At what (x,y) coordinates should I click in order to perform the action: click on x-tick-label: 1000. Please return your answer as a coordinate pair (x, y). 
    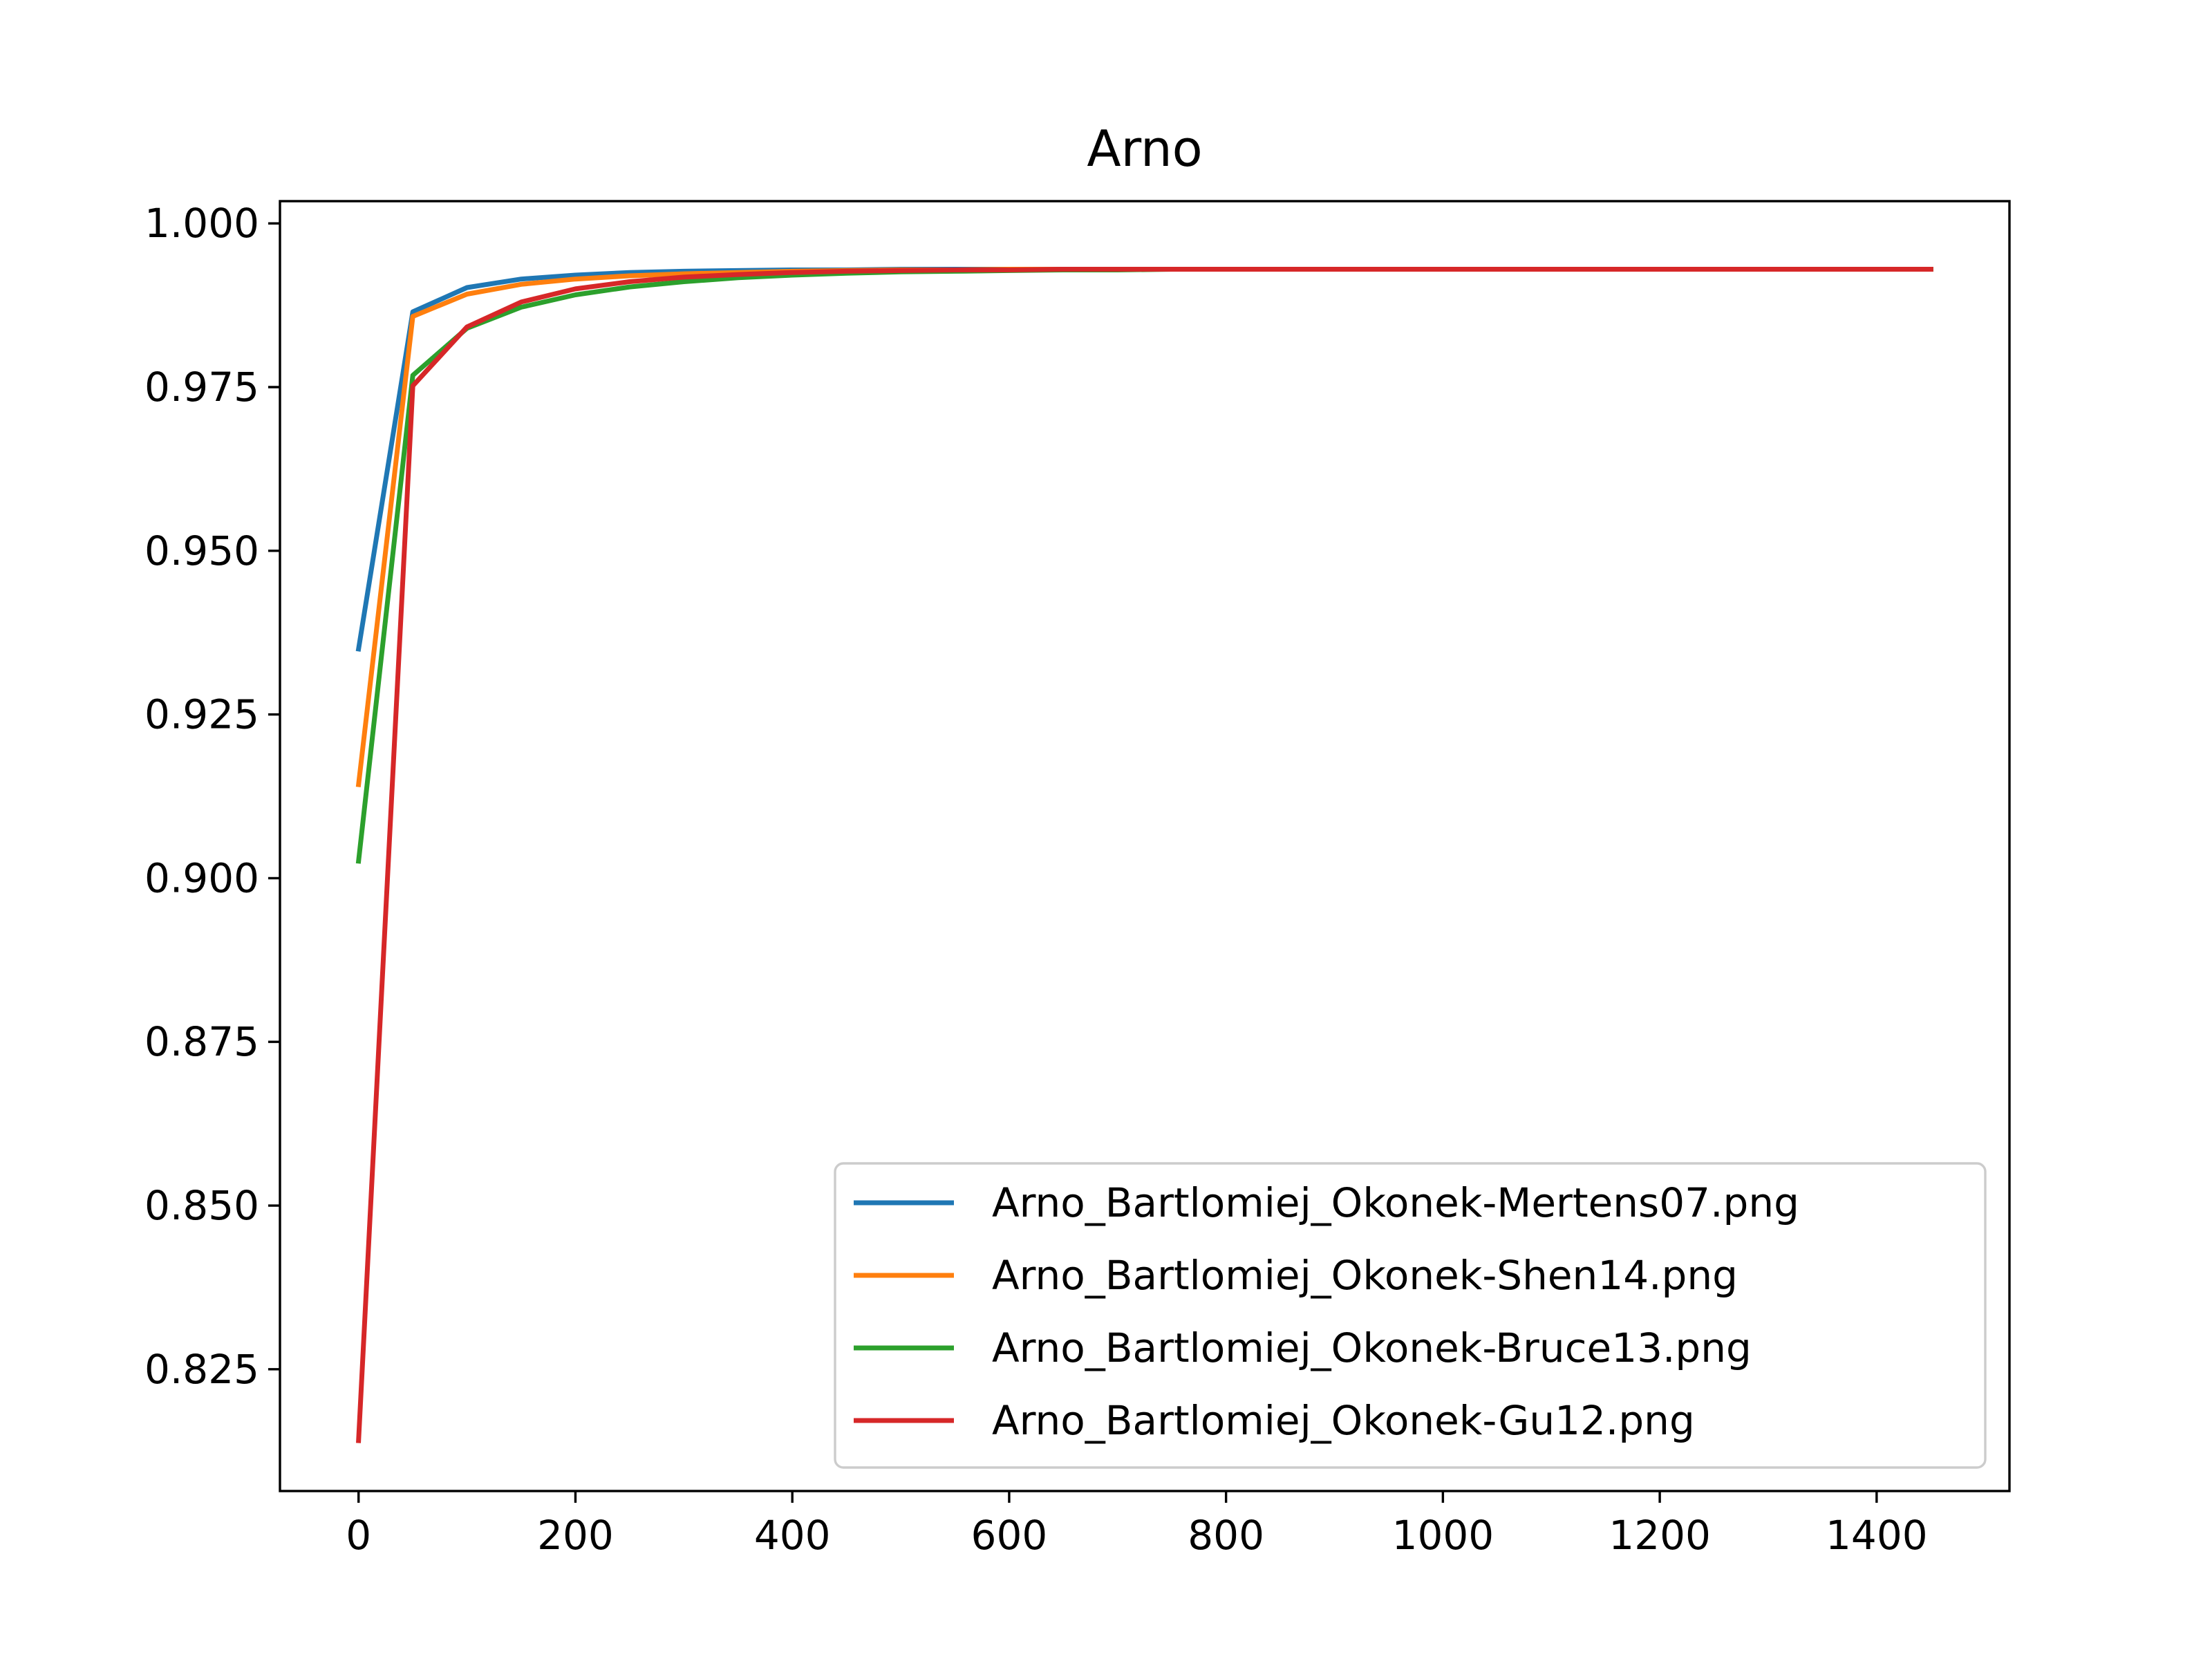
    Looking at the image, I should click on (1443, 1535).